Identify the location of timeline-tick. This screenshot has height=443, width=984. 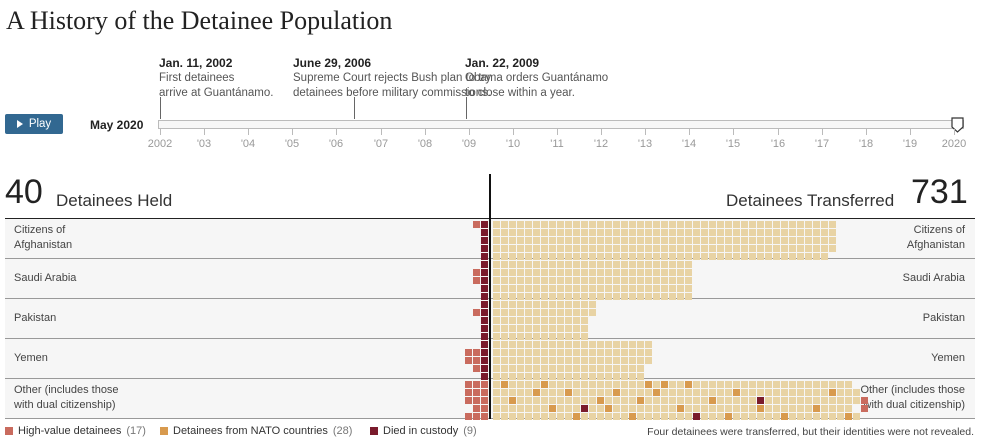
(822, 132).